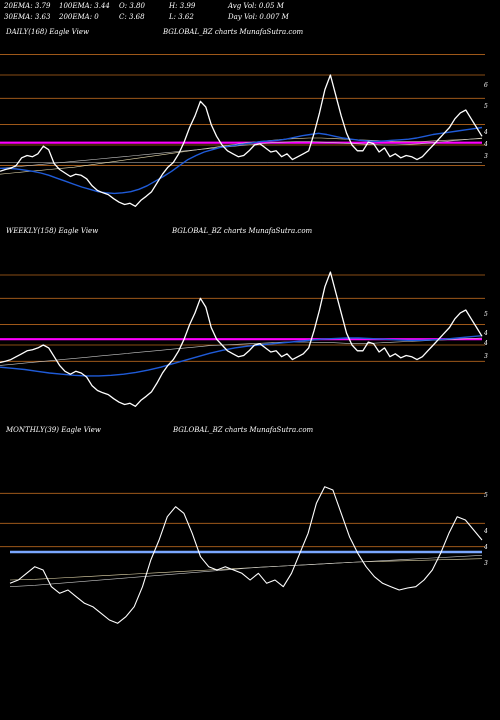  What do you see at coordinates (182, 6) in the screenshot?
I see `high-label: H: 3.99` at bounding box center [182, 6].